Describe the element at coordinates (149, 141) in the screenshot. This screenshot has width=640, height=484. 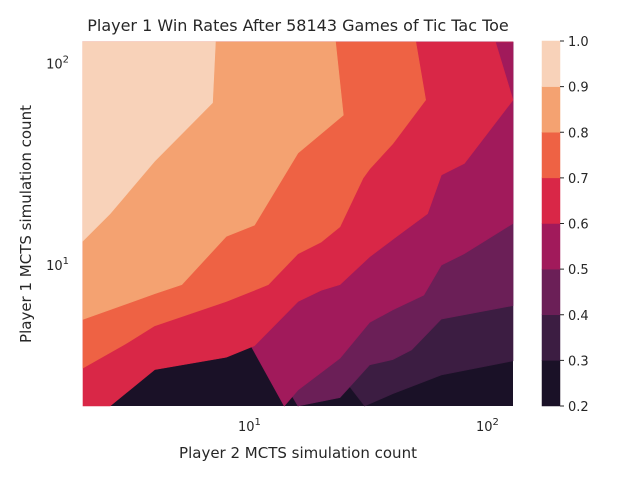
I see `contour-band-0.9-1` at that location.